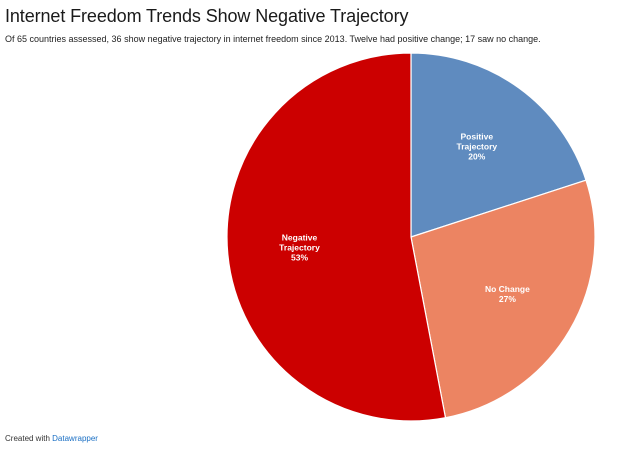  I want to click on slice-name-label-positive-trajectory: Trajectory, so click(476, 146).